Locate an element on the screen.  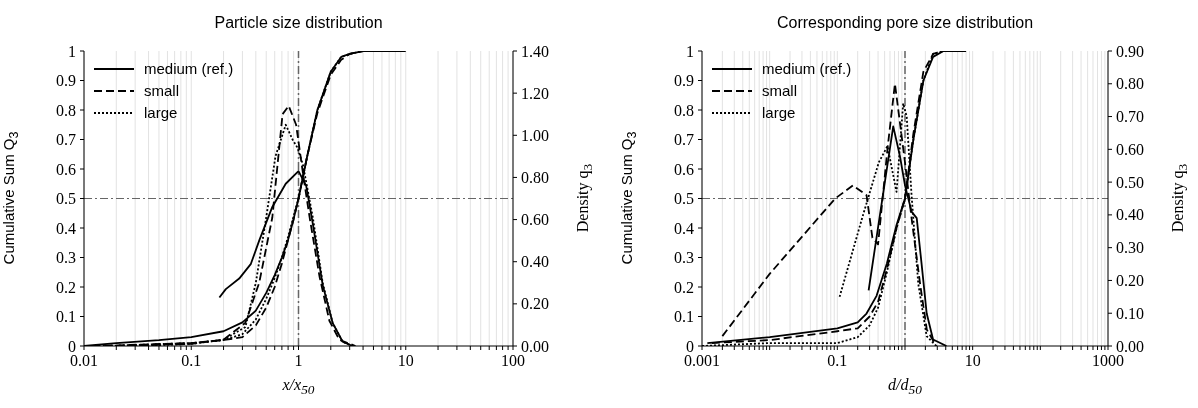
y2-tick-label: 1.00 is located at coordinates (535, 135).